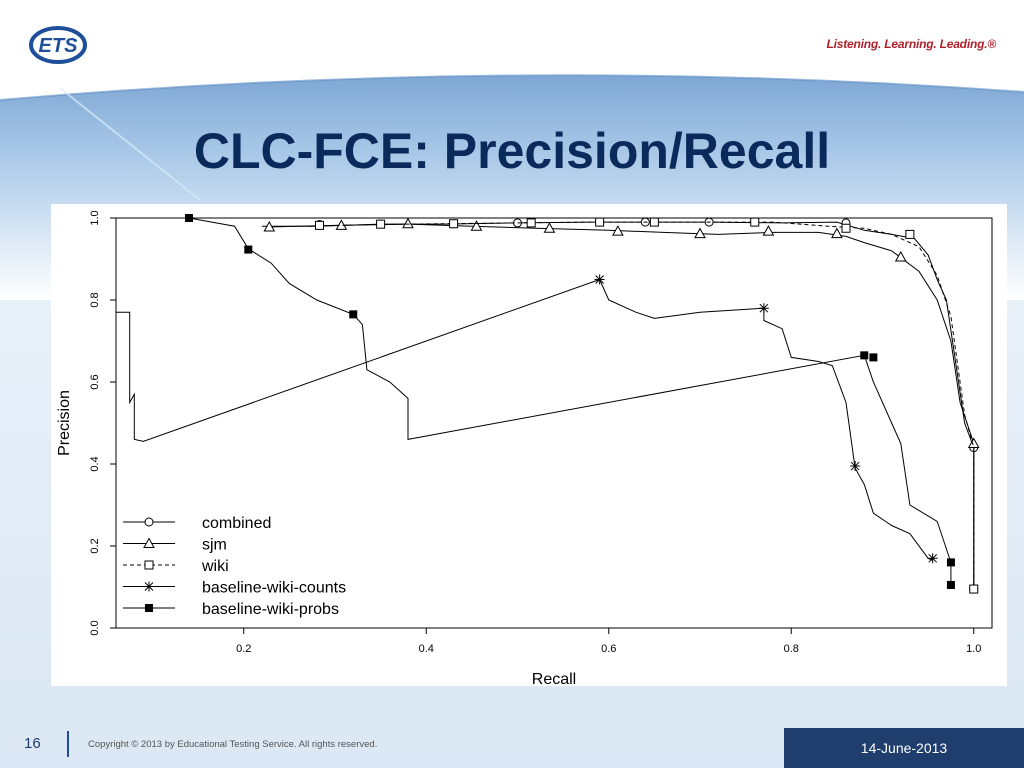 The height and width of the screenshot is (768, 1024). Describe the element at coordinates (554, 678) in the screenshot. I see `x-axis-label: Recall` at that location.